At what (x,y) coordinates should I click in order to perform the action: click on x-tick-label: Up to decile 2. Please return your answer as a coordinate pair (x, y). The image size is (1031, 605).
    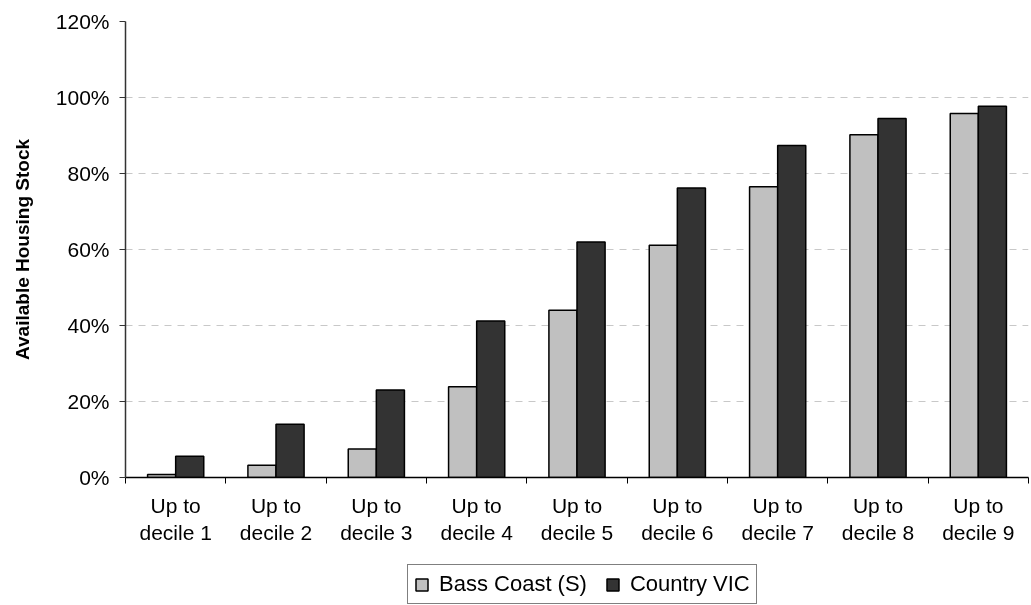
    Looking at the image, I should click on (276, 519).